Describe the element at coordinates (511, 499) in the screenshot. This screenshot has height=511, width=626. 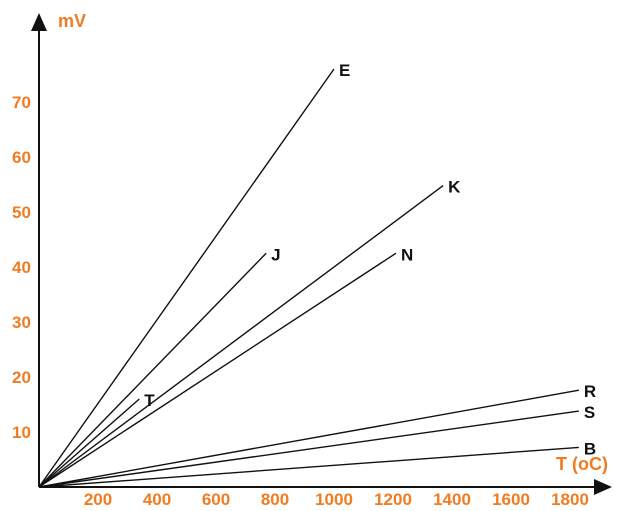
I see `x-tick-label: 1600` at that location.